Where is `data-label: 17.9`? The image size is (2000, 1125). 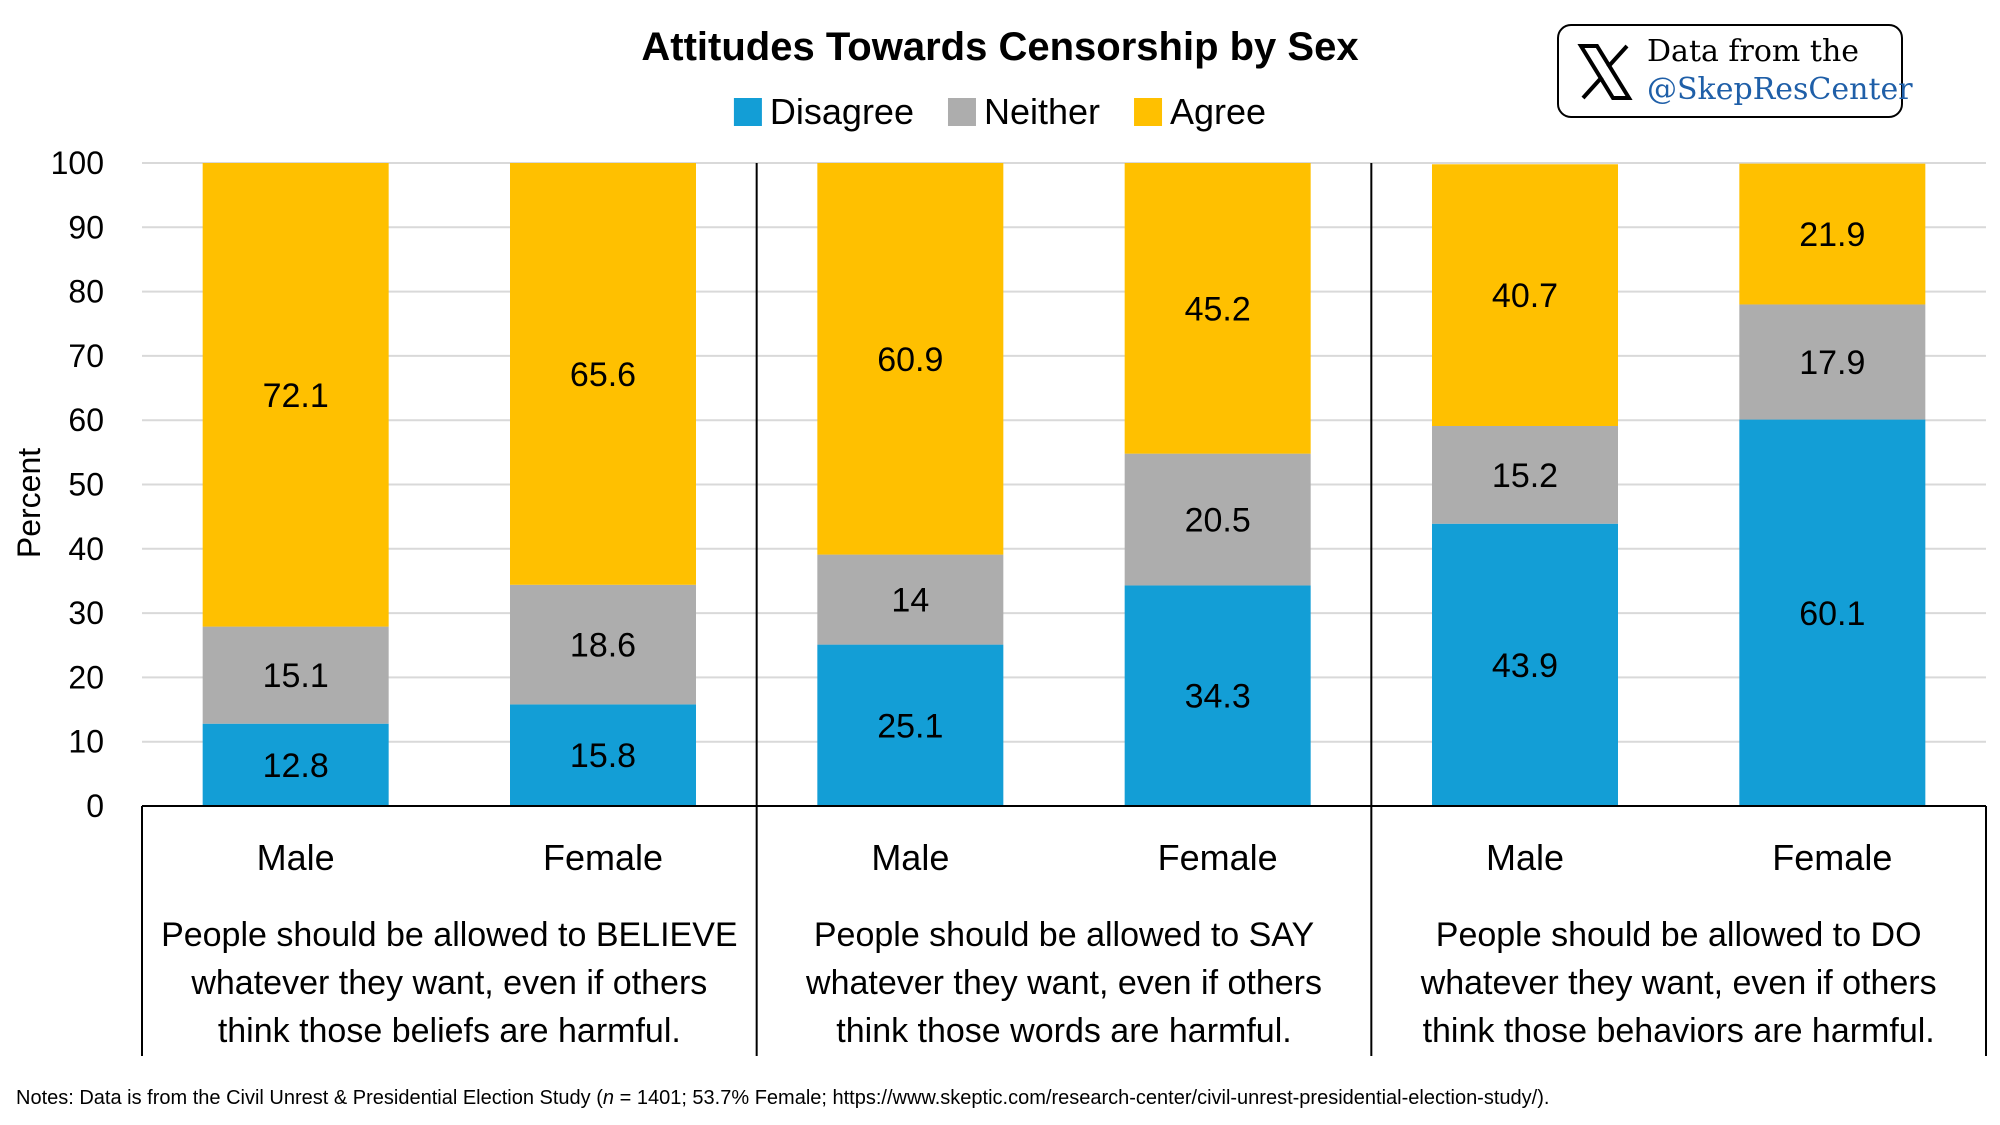 data-label: 17.9 is located at coordinates (1832, 363).